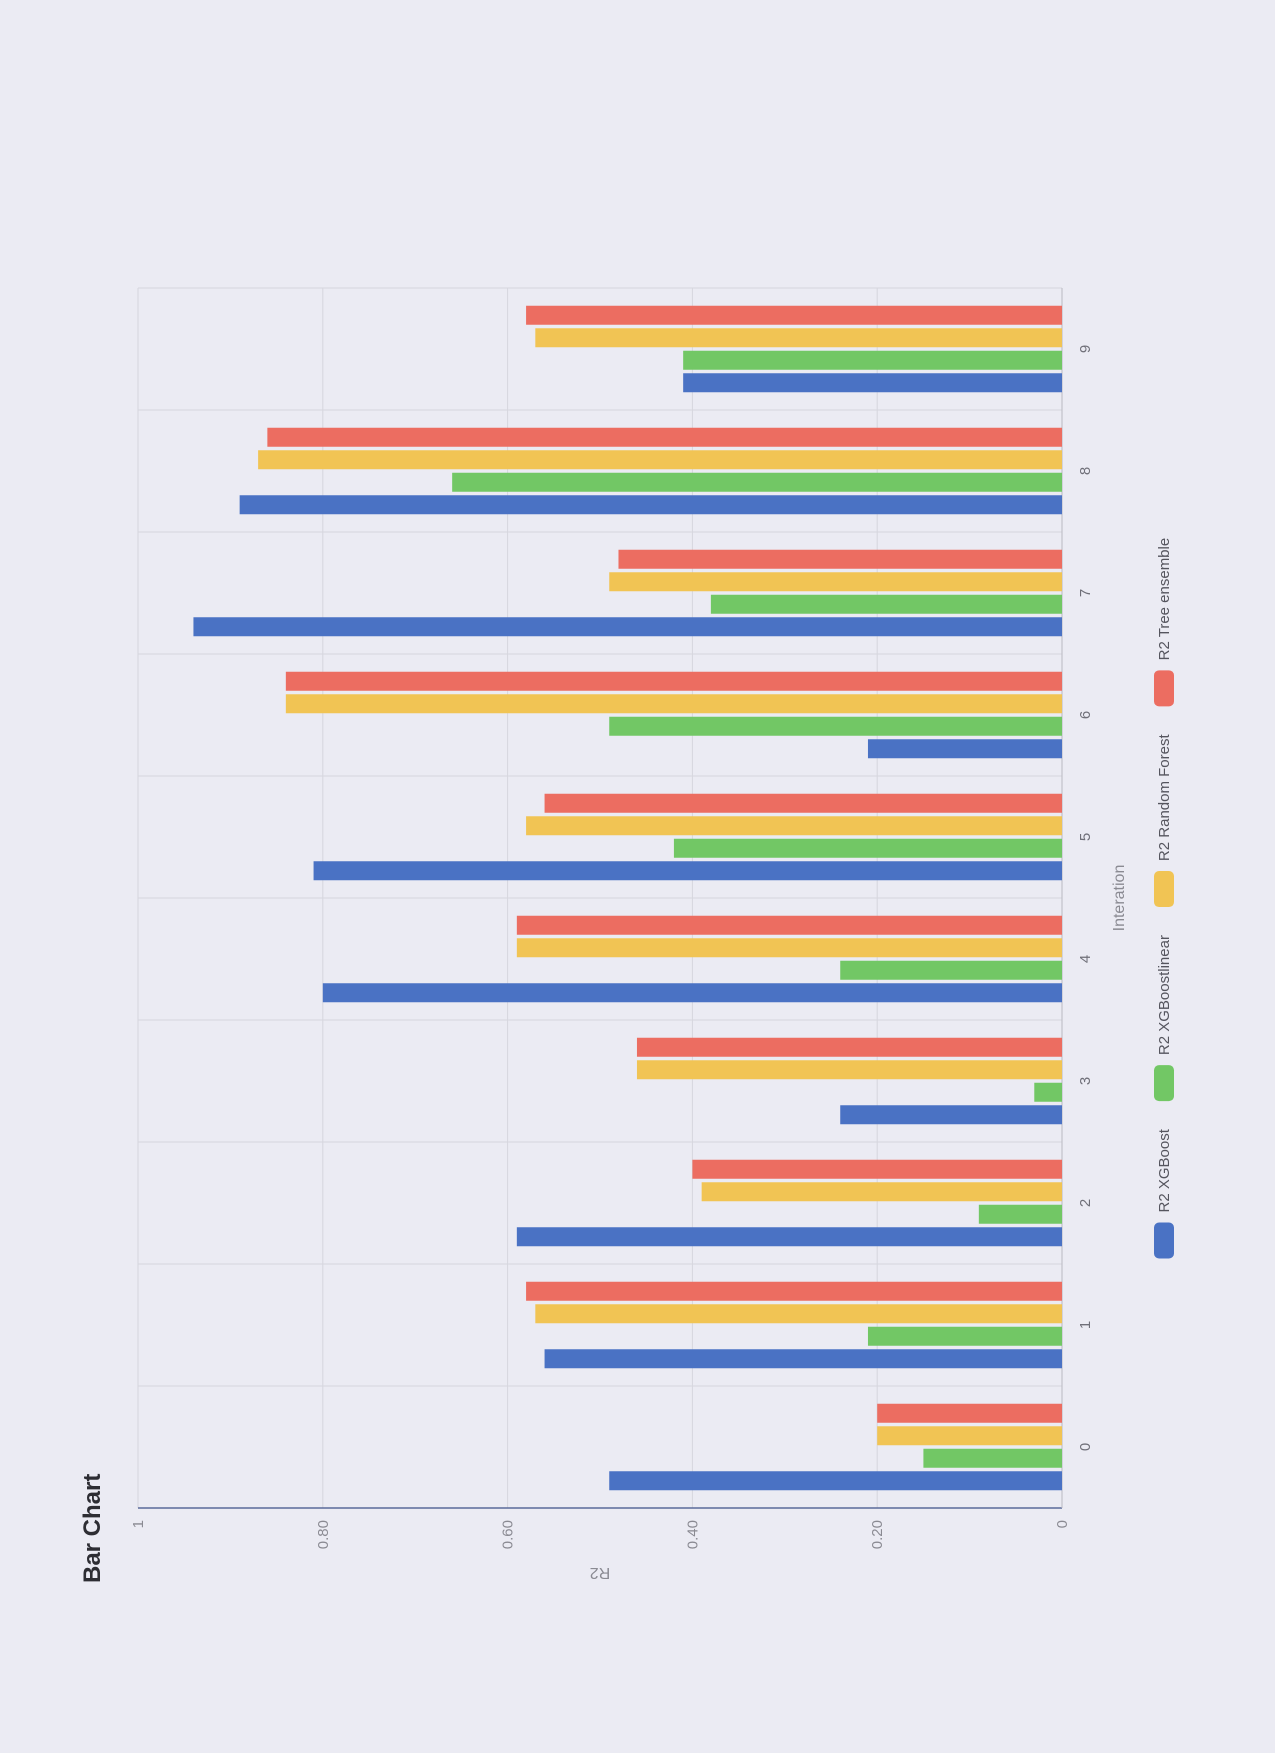 This screenshot has height=1753, width=1275. What do you see at coordinates (1085, 1447) in the screenshot?
I see `x-tick-label: 0` at bounding box center [1085, 1447].